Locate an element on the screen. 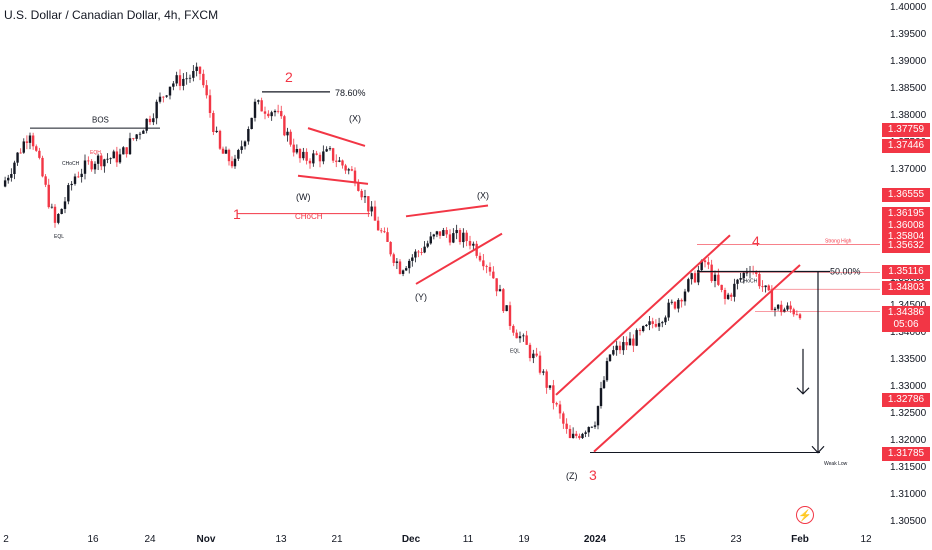  channel-lower-line is located at coordinates (697, 358).